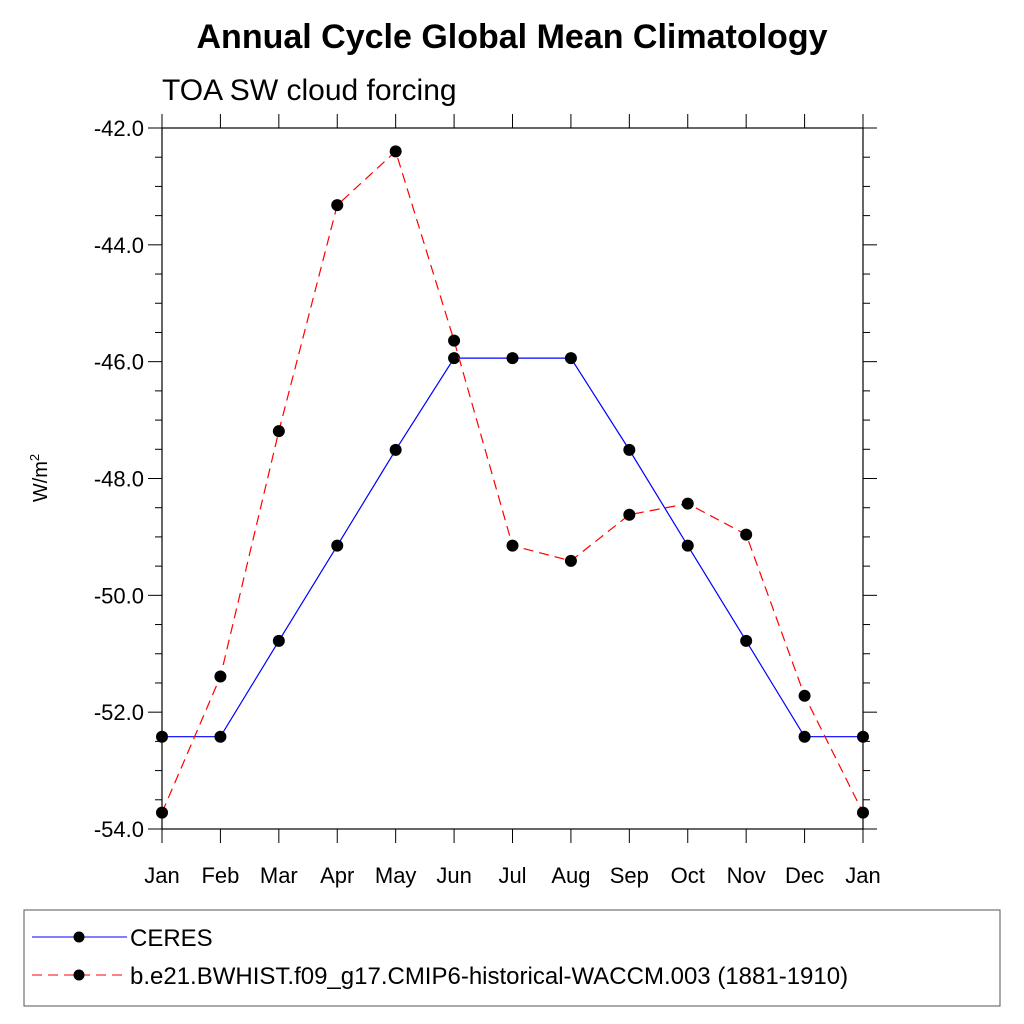  I want to click on x-tick-label: Jul, so click(512, 875).